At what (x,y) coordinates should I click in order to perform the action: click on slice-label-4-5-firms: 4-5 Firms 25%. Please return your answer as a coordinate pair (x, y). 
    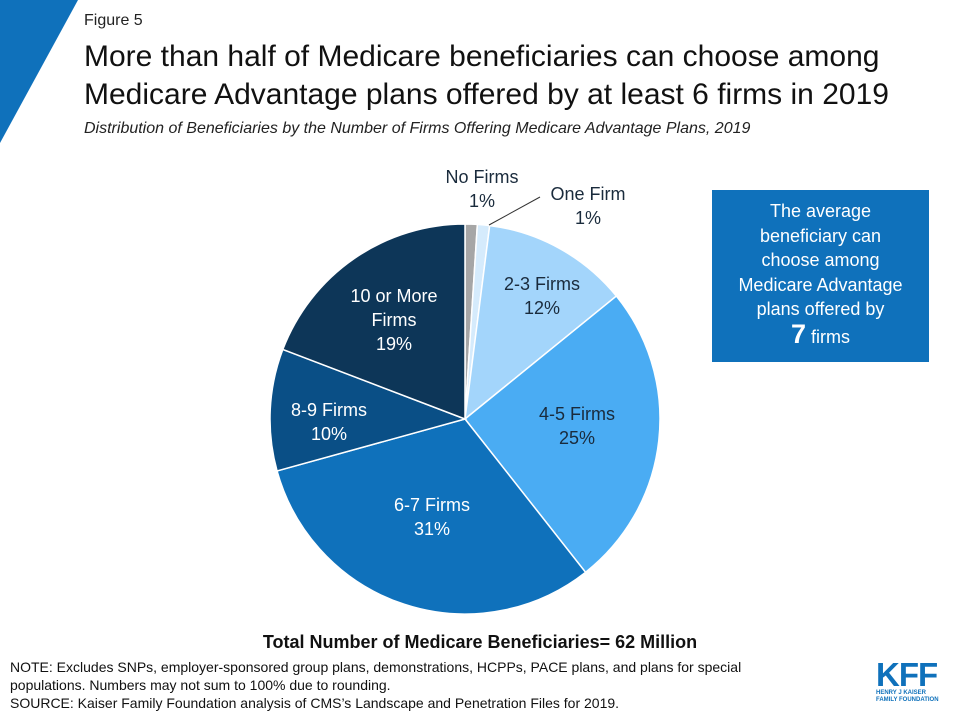
    Looking at the image, I should click on (577, 426).